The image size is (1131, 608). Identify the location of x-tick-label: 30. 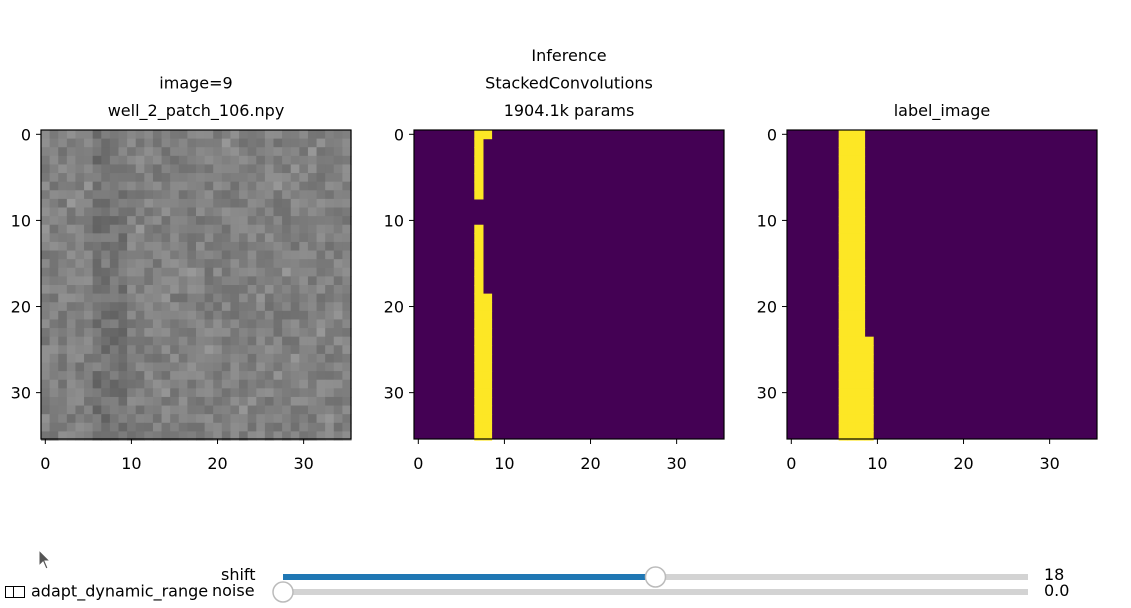
(1049, 463).